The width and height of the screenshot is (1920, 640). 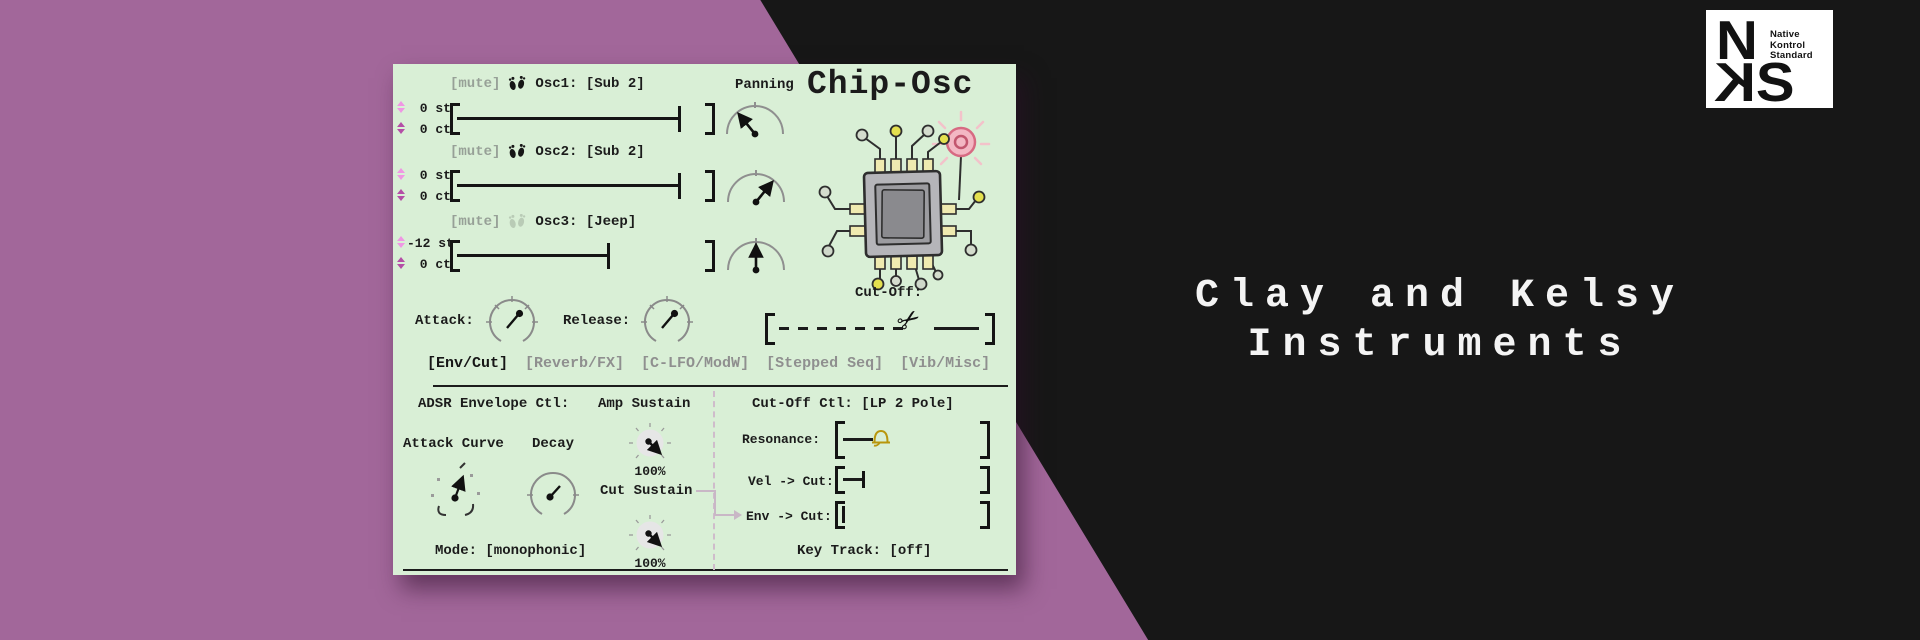 I want to click on tab-stepped-seq: [Stepped Seq], so click(x=825, y=363).